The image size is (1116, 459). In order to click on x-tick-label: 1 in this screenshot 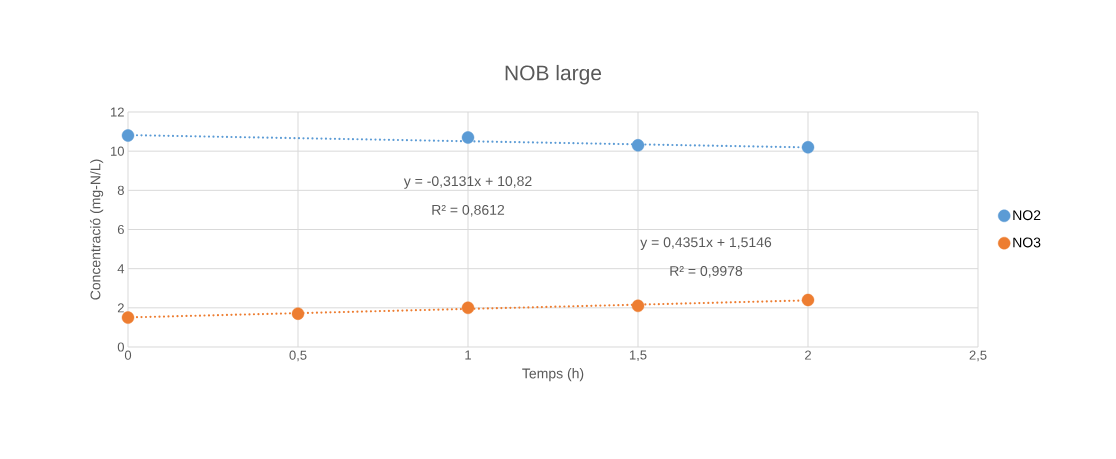, I will do `click(468, 355)`.